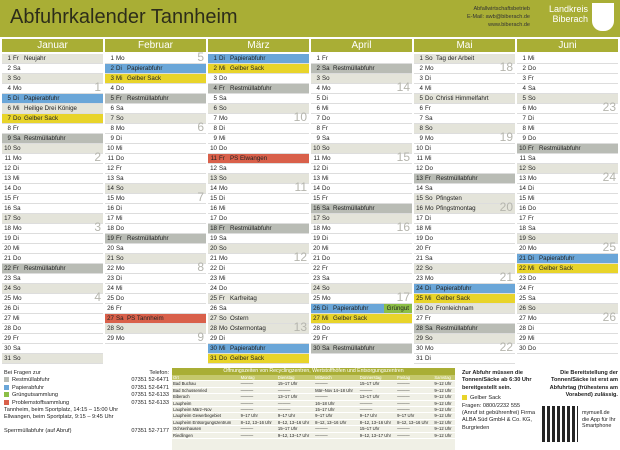 This screenshot has height=450, width=620. What do you see at coordinates (258, 219) in the screenshot?
I see `day: 17 Do` at bounding box center [258, 219].